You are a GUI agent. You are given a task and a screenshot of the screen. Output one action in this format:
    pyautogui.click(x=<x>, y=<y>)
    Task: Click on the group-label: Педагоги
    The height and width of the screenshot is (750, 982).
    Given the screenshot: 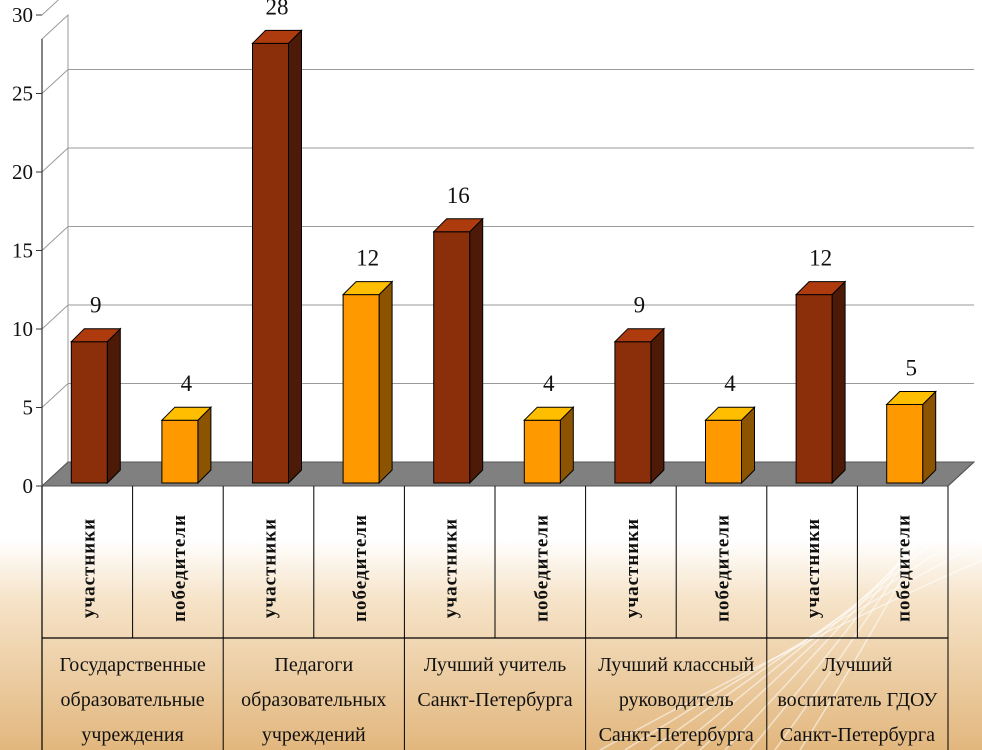 What is the action you would take?
    pyautogui.click(x=313, y=665)
    